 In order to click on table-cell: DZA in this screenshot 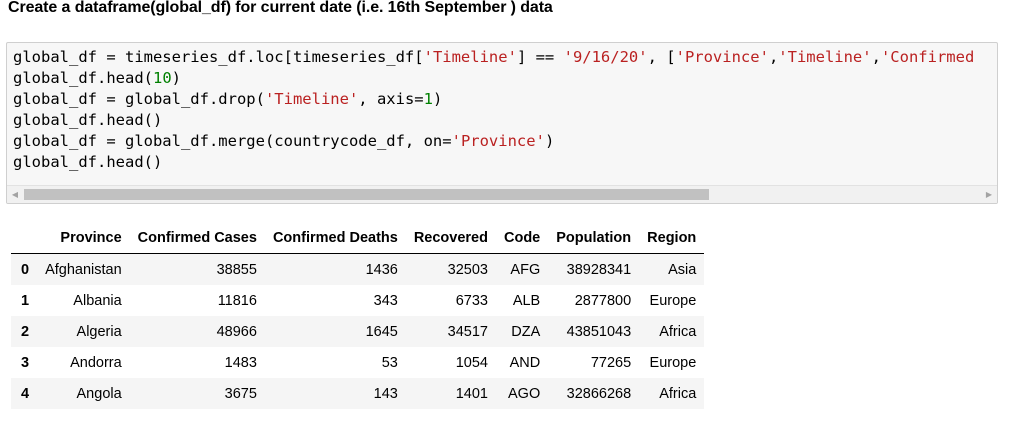, I will do `click(526, 331)`.